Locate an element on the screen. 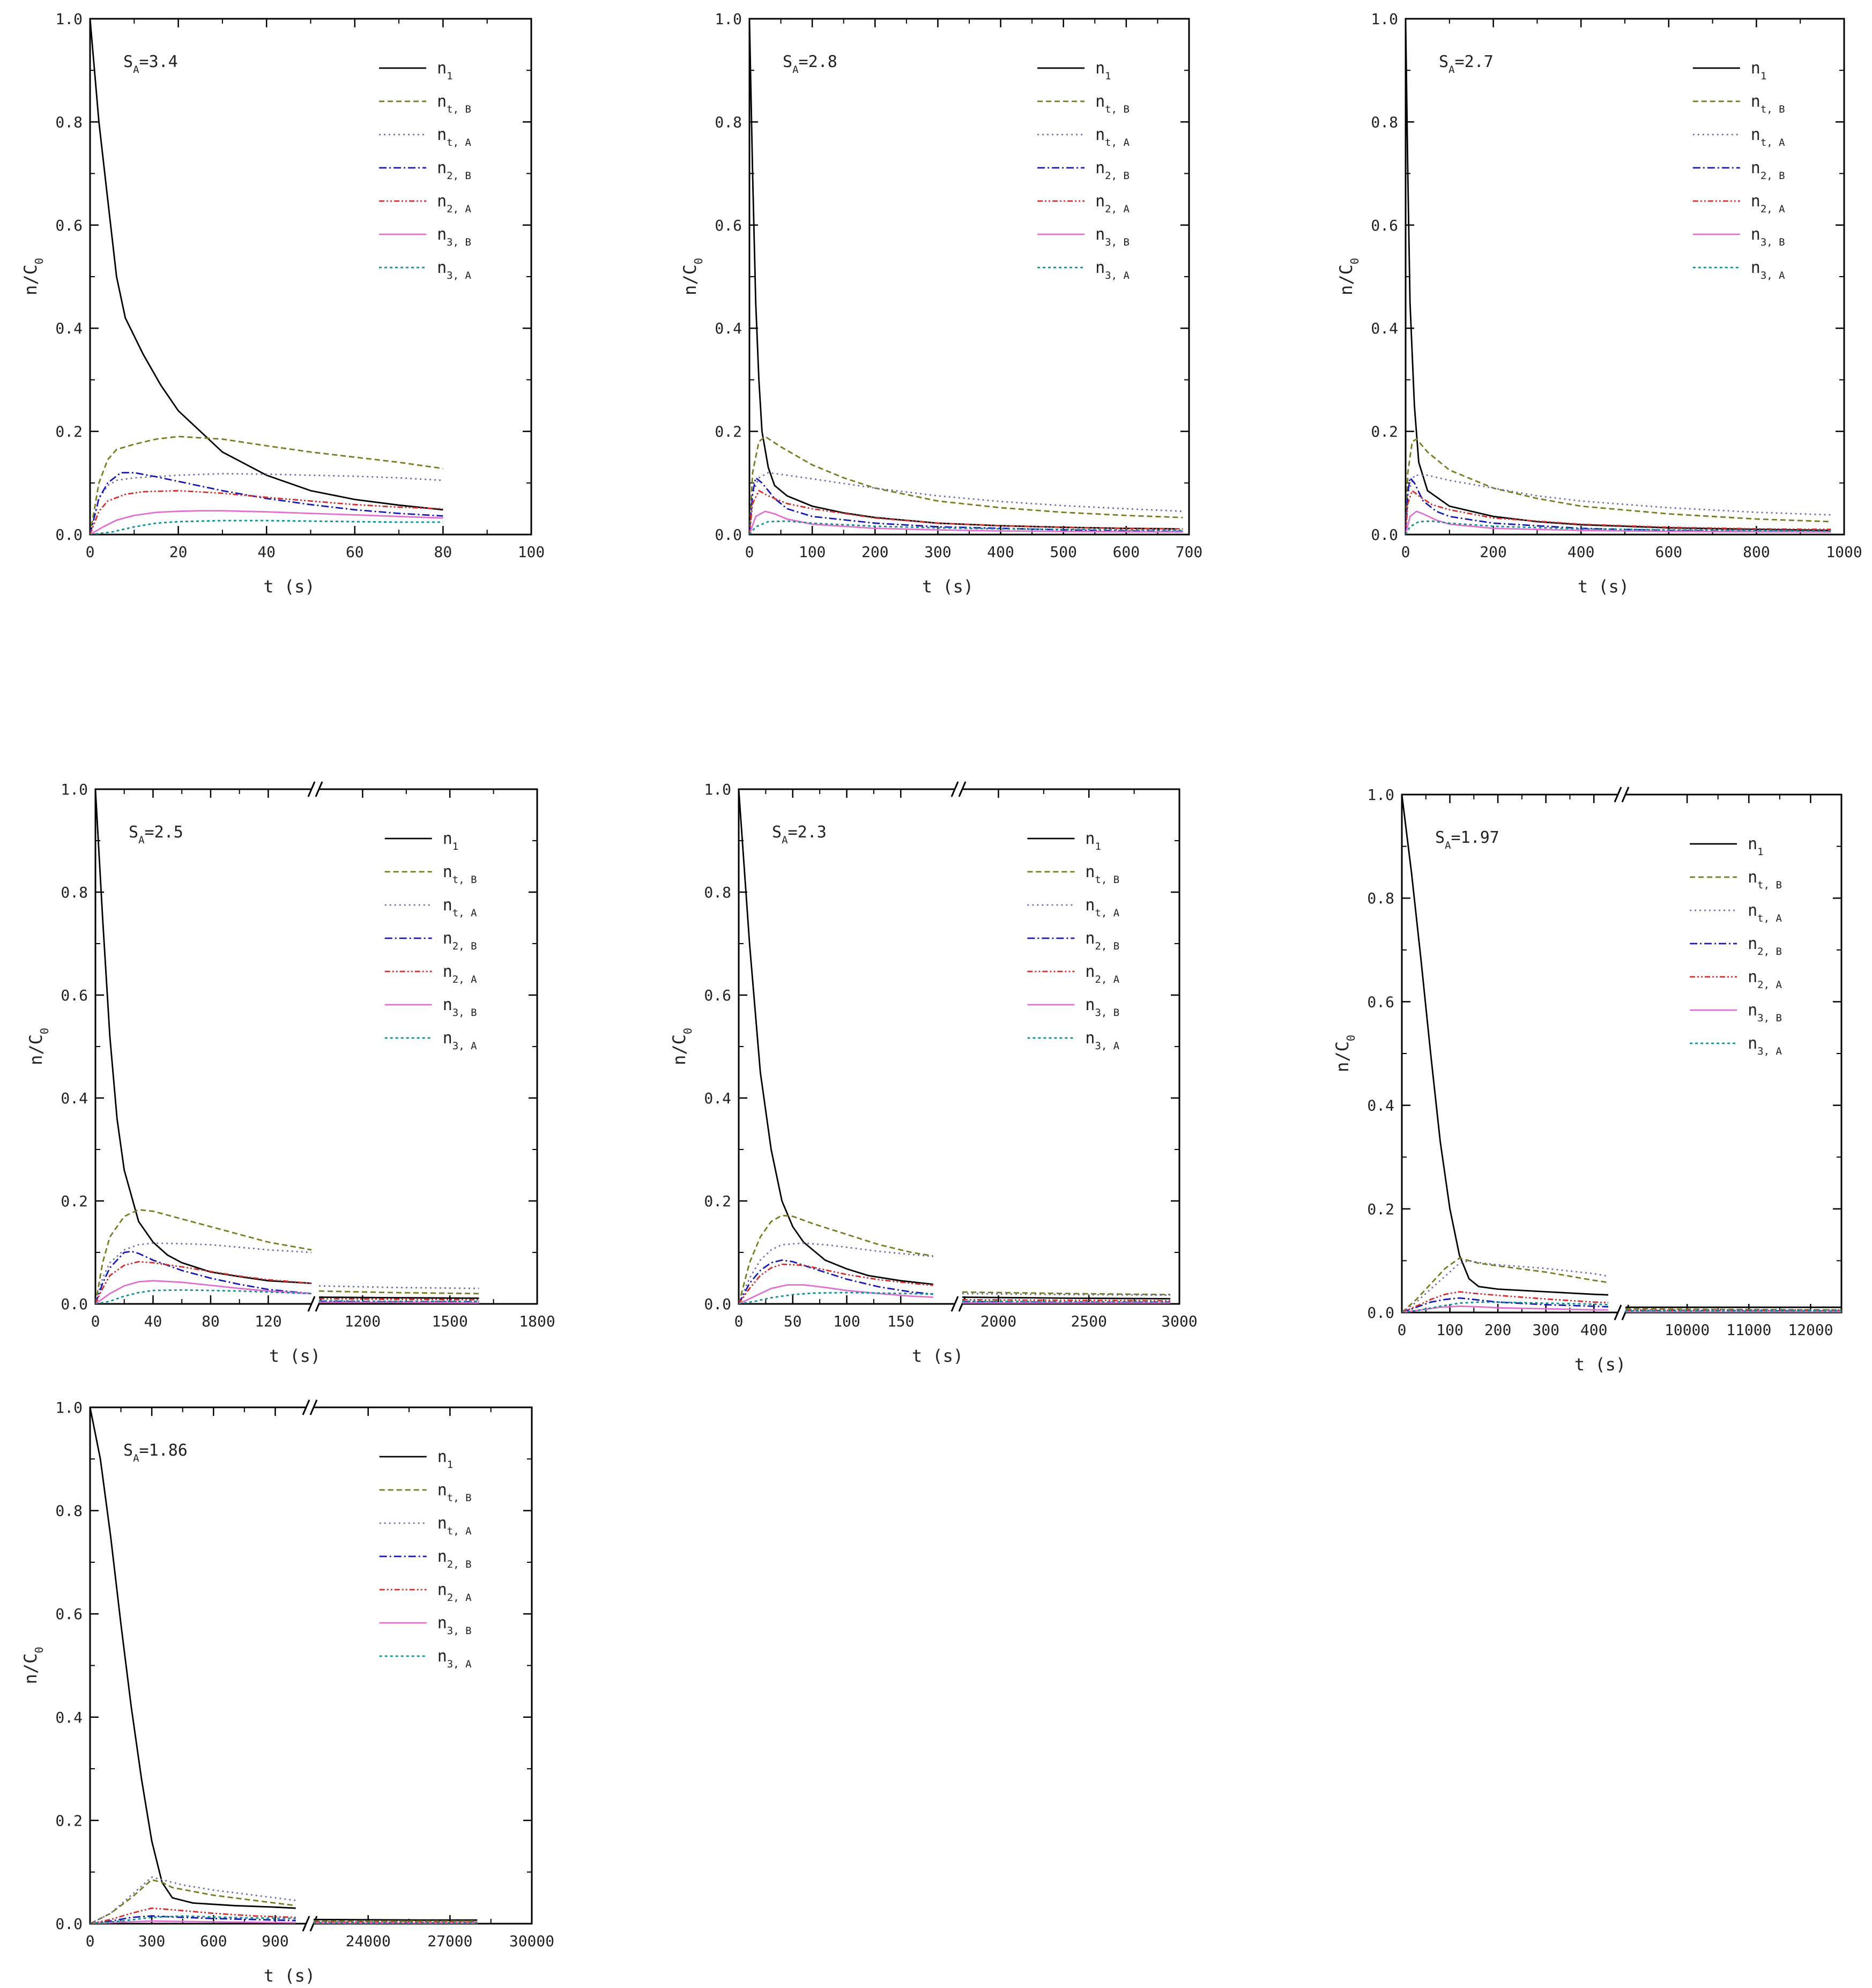 The height and width of the screenshot is (1988, 1872). x-tick-label: 0 is located at coordinates (739, 1321).